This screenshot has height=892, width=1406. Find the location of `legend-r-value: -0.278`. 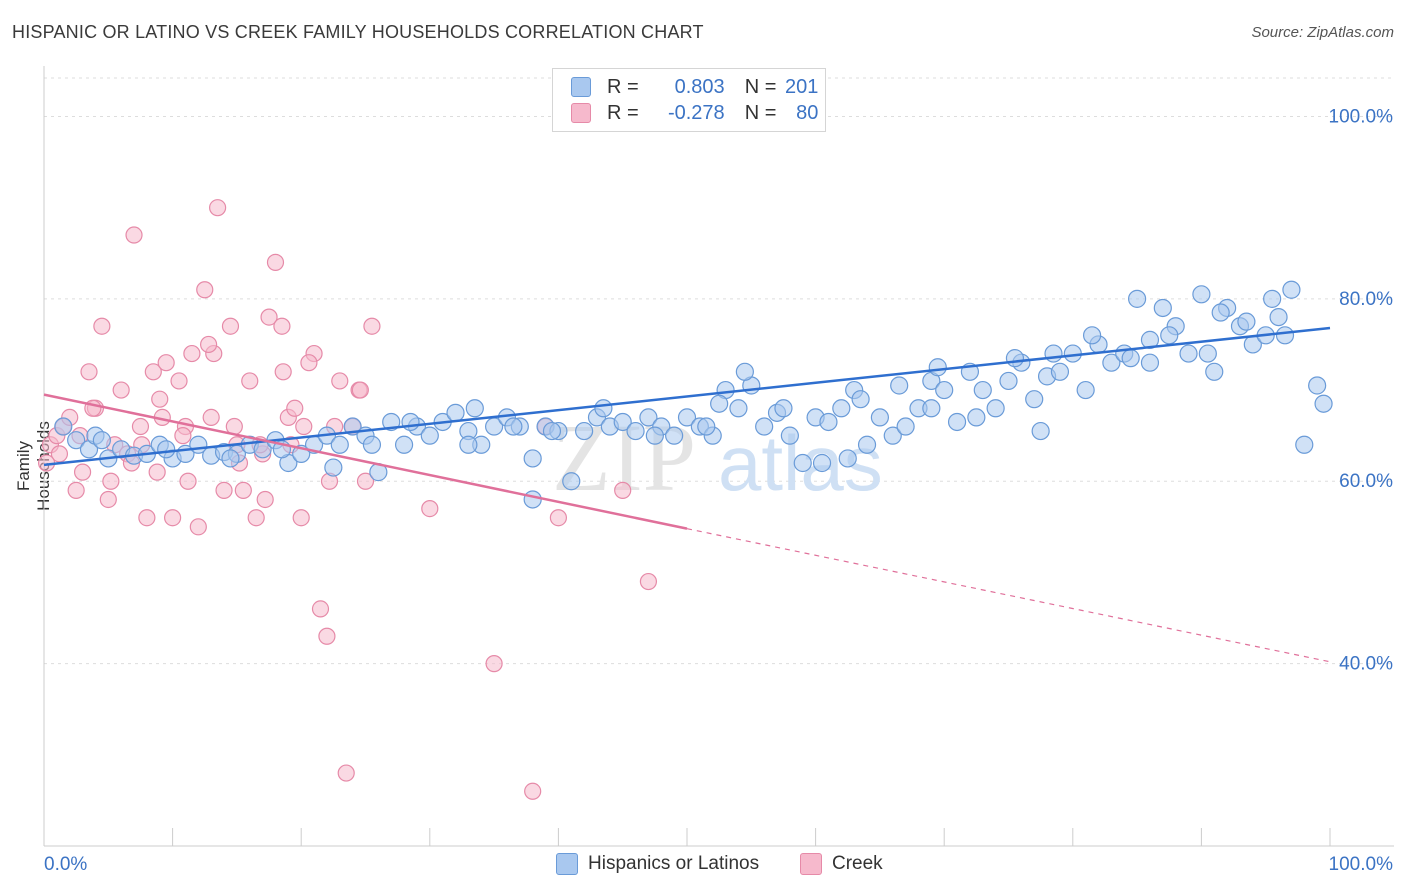

legend-r-value: -0.278 is located at coordinates (696, 112).